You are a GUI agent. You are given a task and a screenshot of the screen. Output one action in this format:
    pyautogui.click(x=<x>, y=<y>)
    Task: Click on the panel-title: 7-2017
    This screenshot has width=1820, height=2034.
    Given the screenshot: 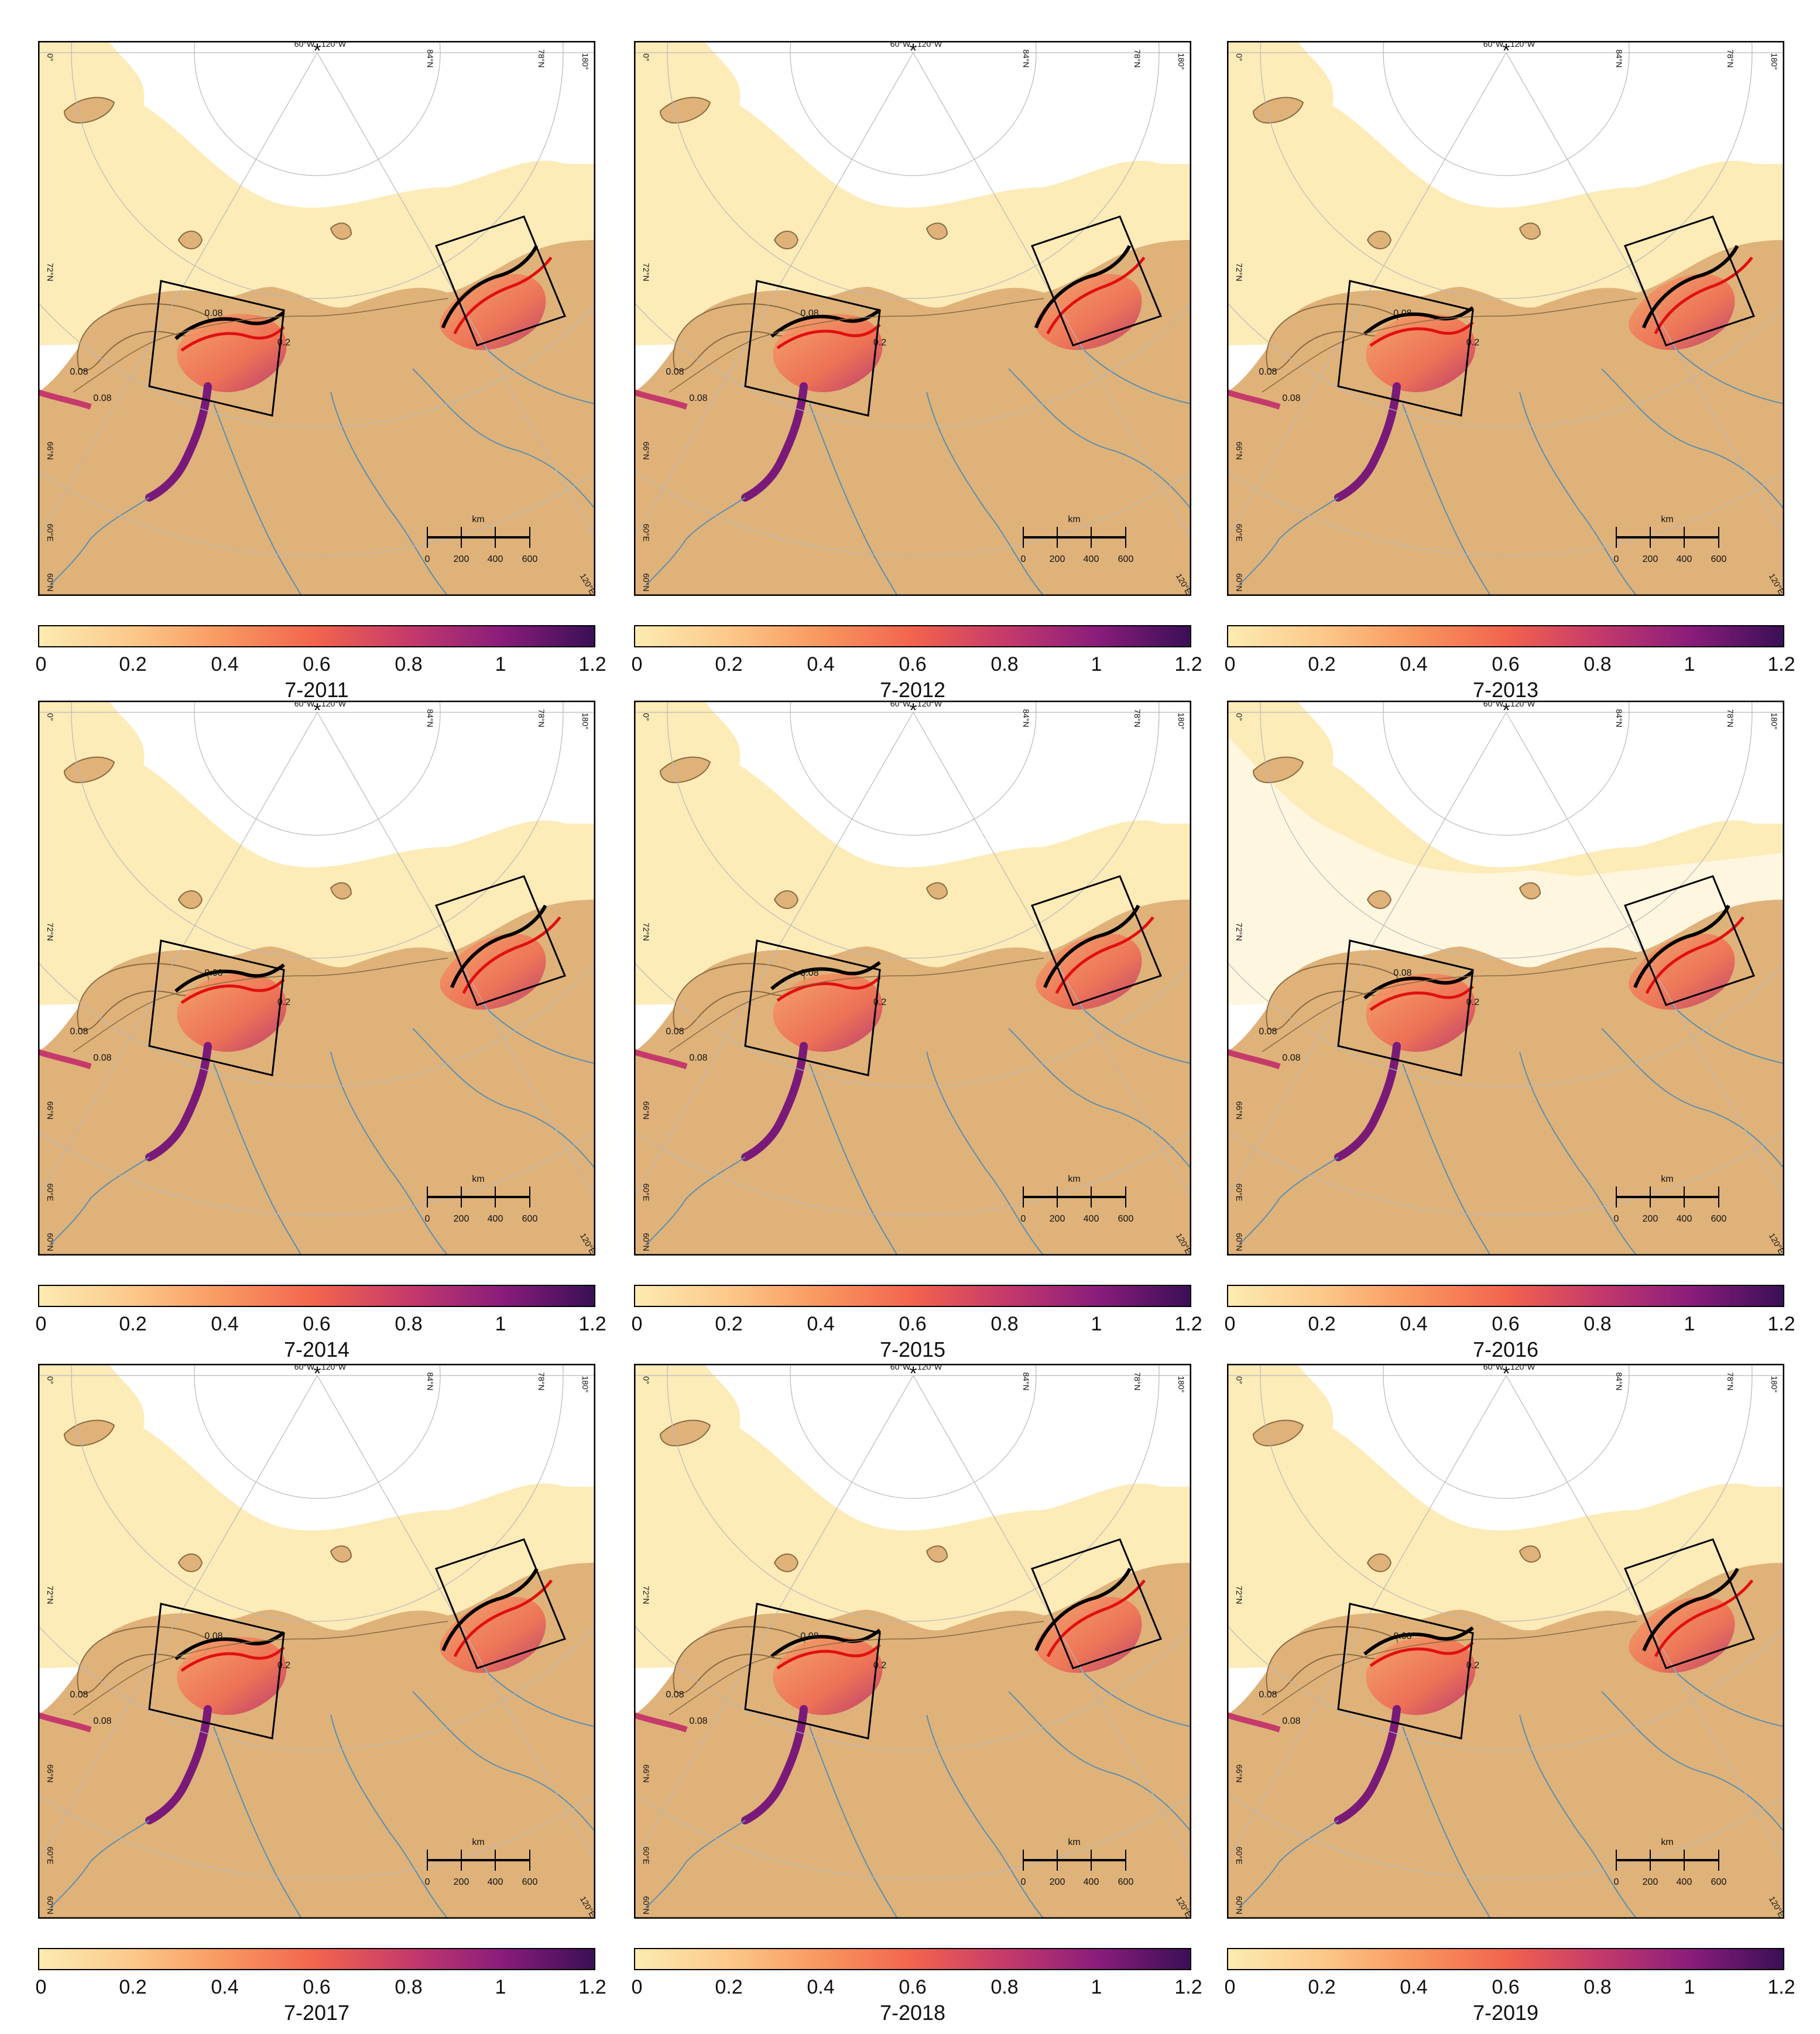 What is the action you would take?
    pyautogui.click(x=316, y=2013)
    